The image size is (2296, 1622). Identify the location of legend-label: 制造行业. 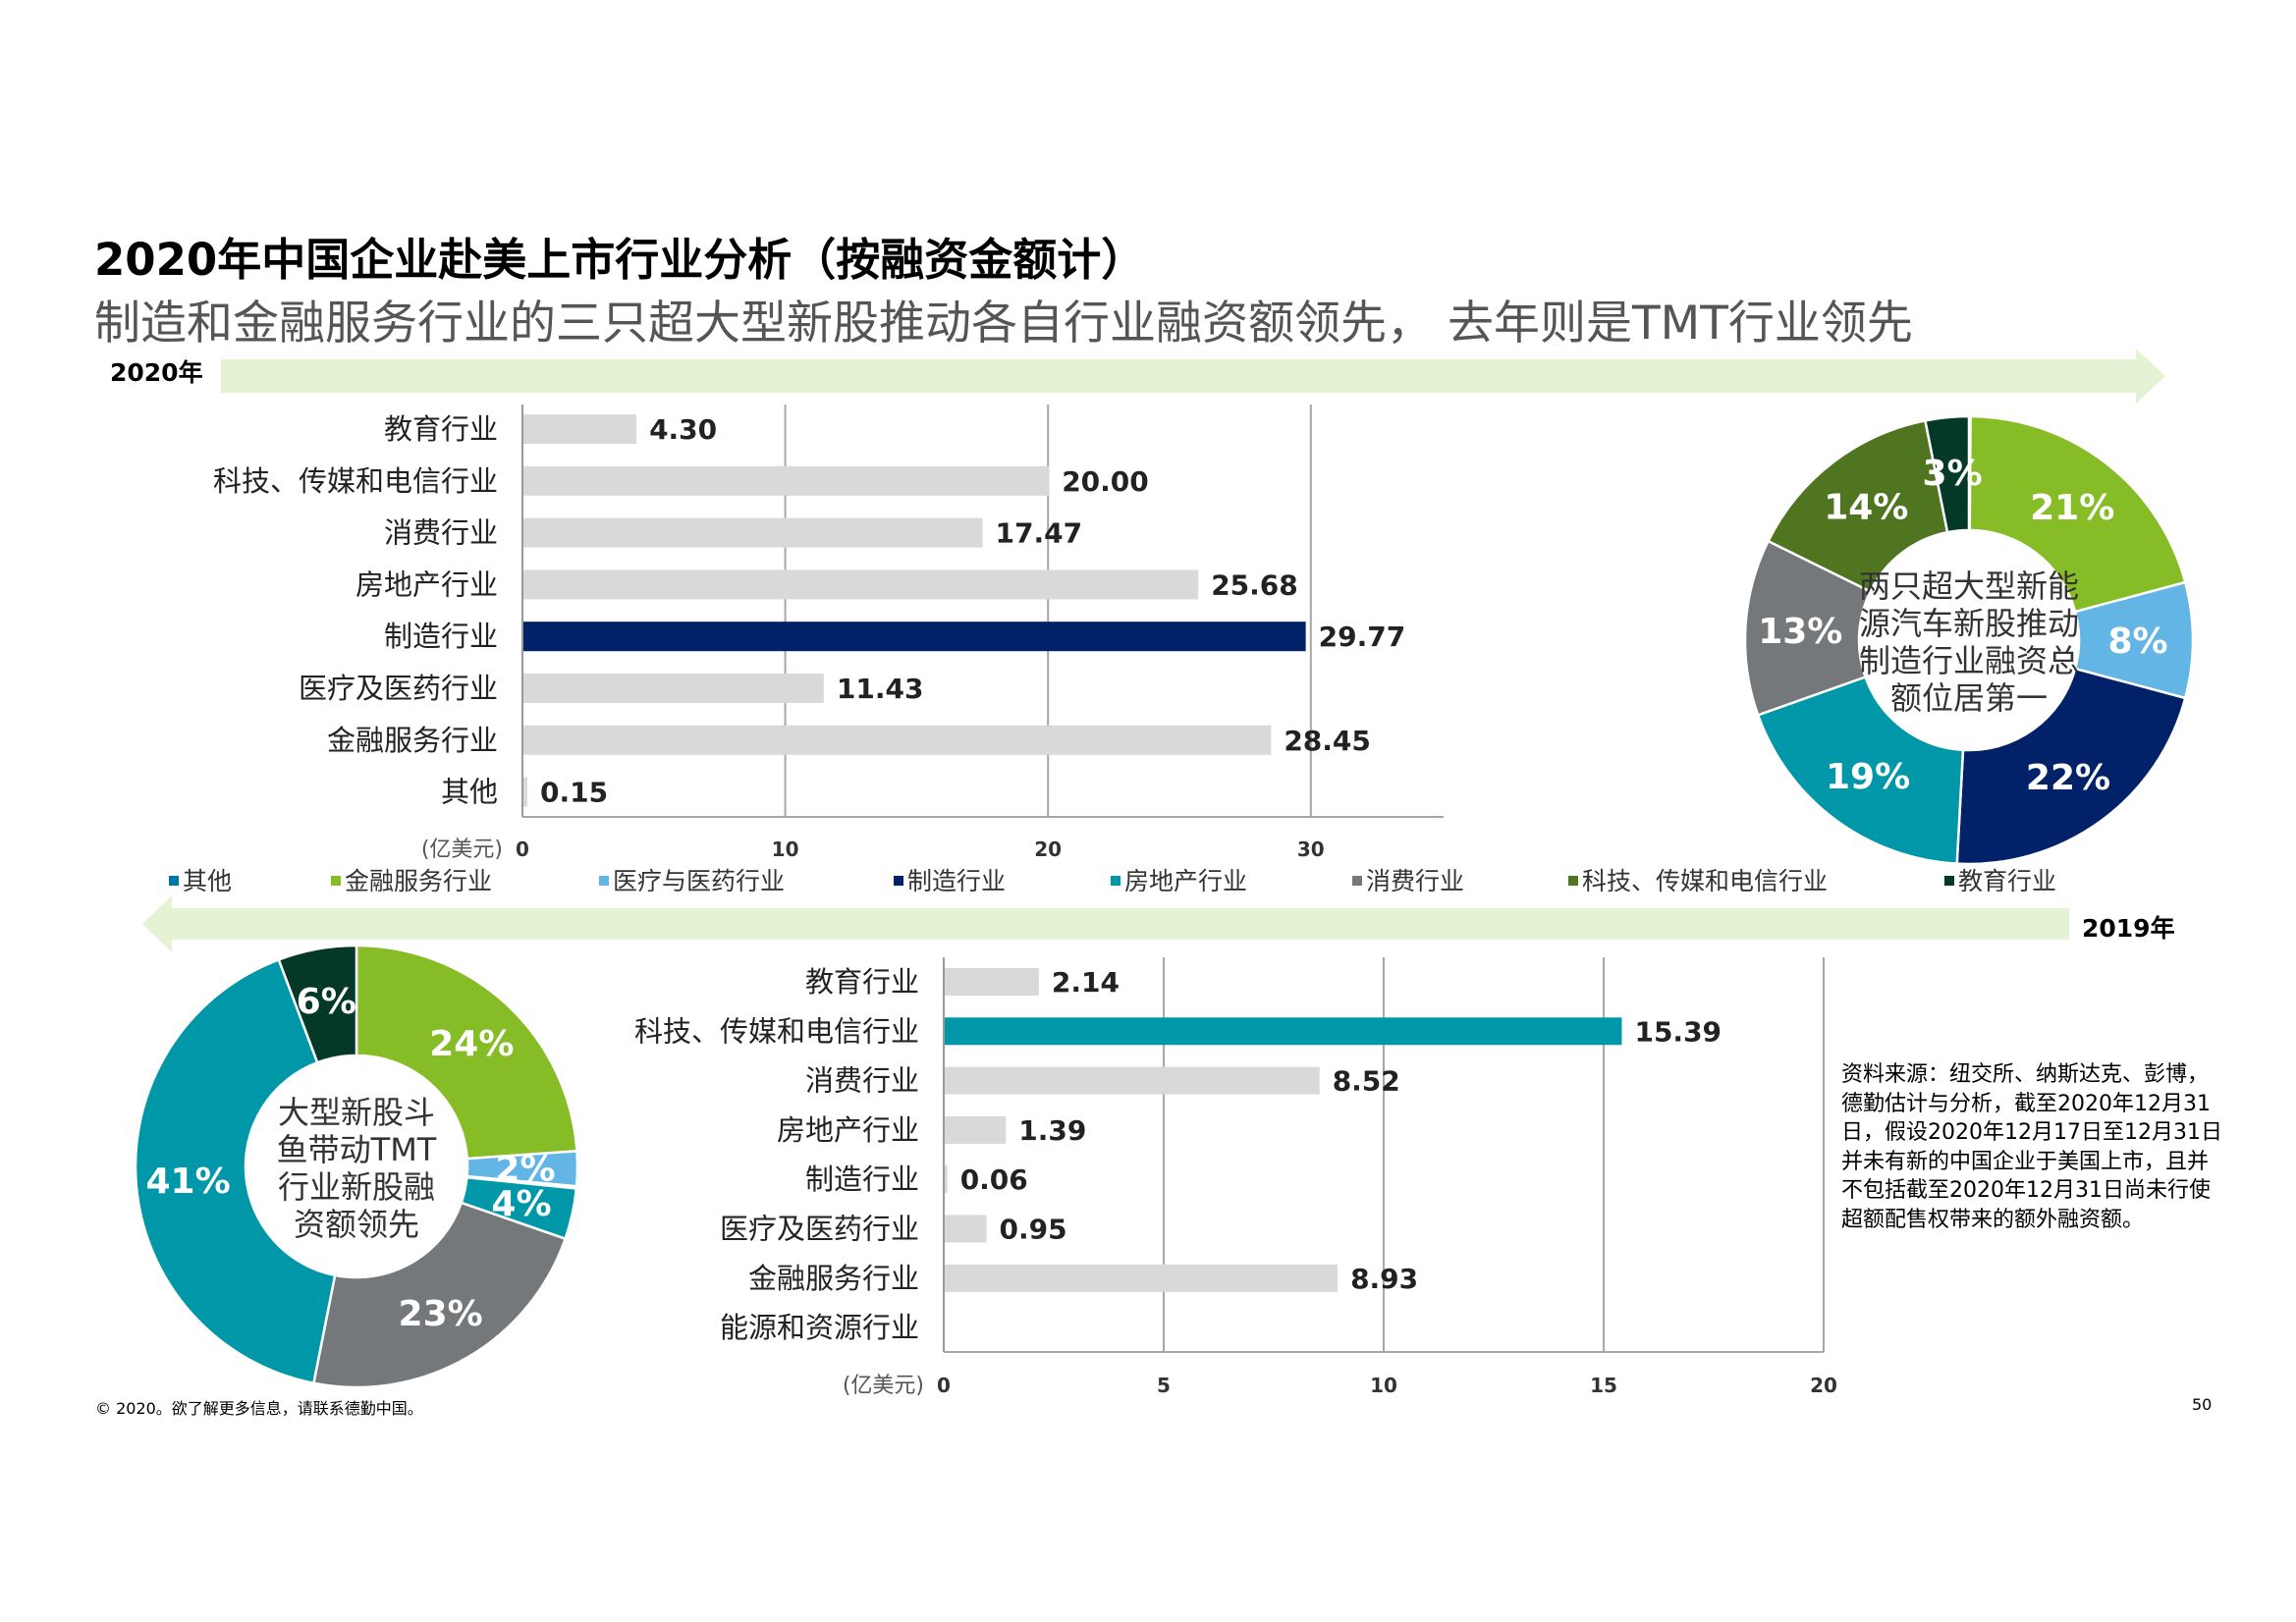
(956, 881).